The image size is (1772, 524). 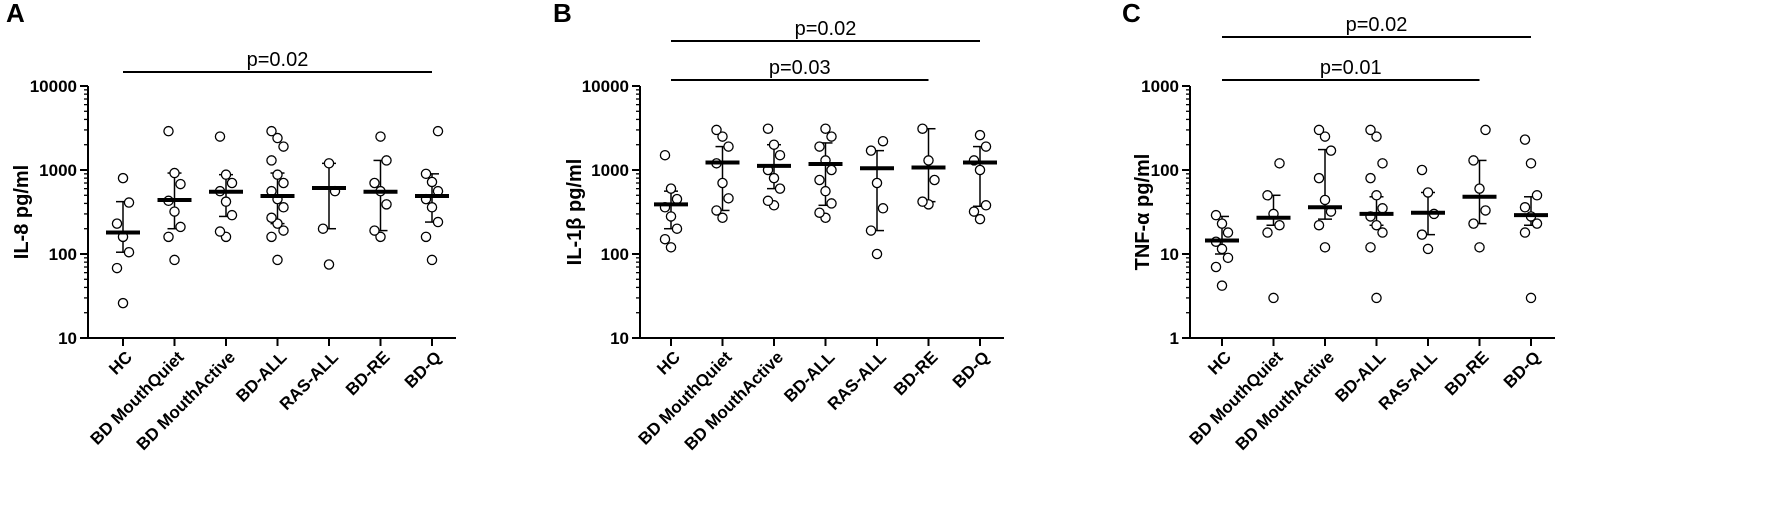 What do you see at coordinates (1143, 212) in the screenshot?
I see `y-axis-label: TNF-α pg/ml` at bounding box center [1143, 212].